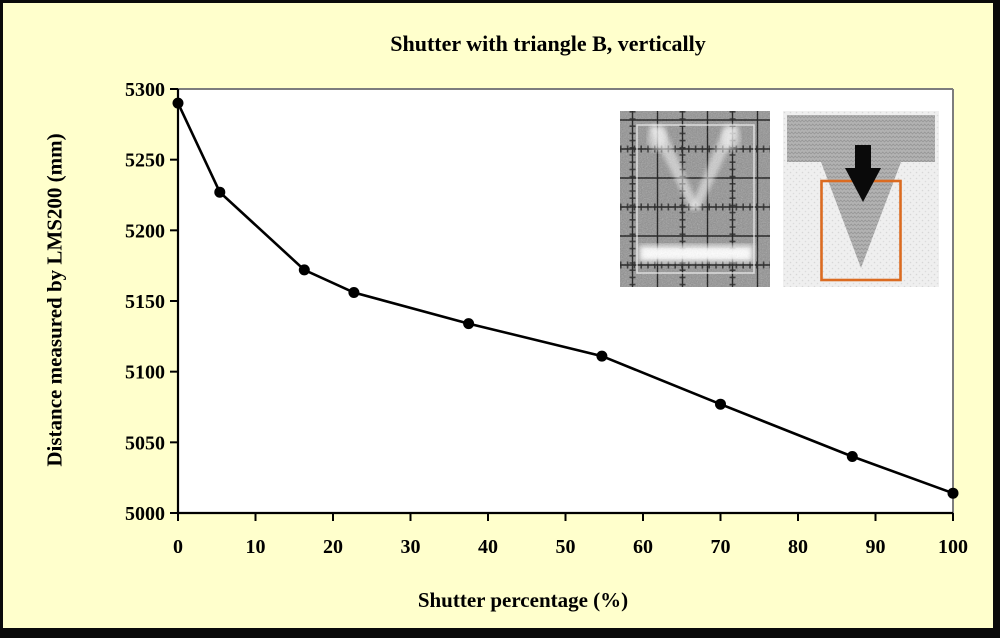  I want to click on y-axis-title: Distance measured by LMS200 (mm), so click(54, 300).